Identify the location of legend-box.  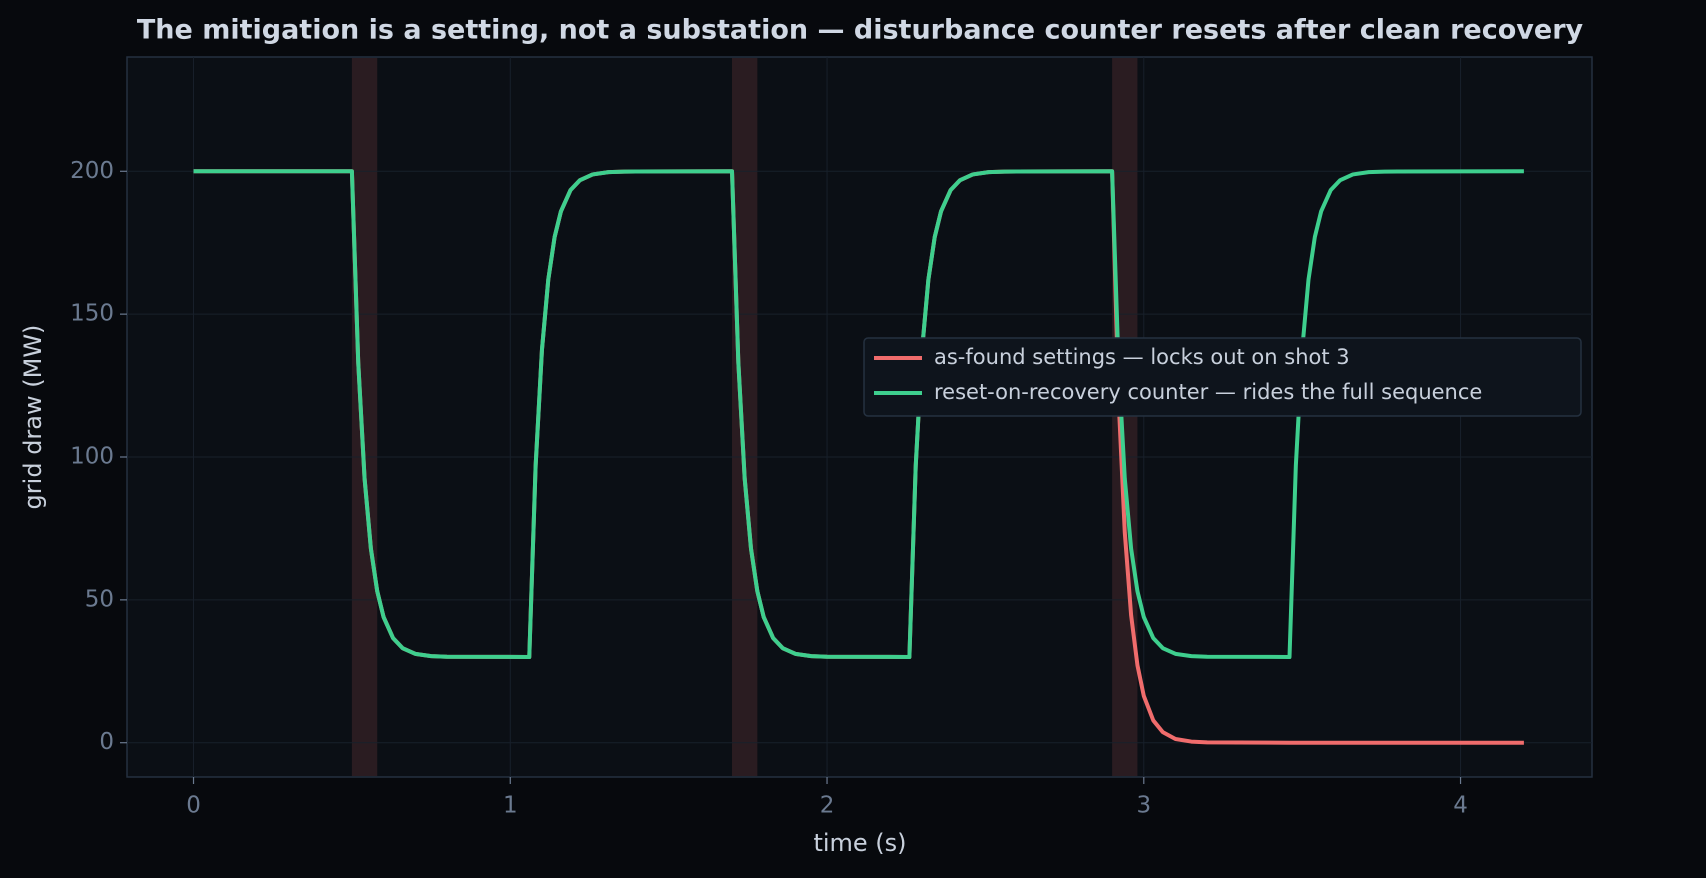
(1222, 377).